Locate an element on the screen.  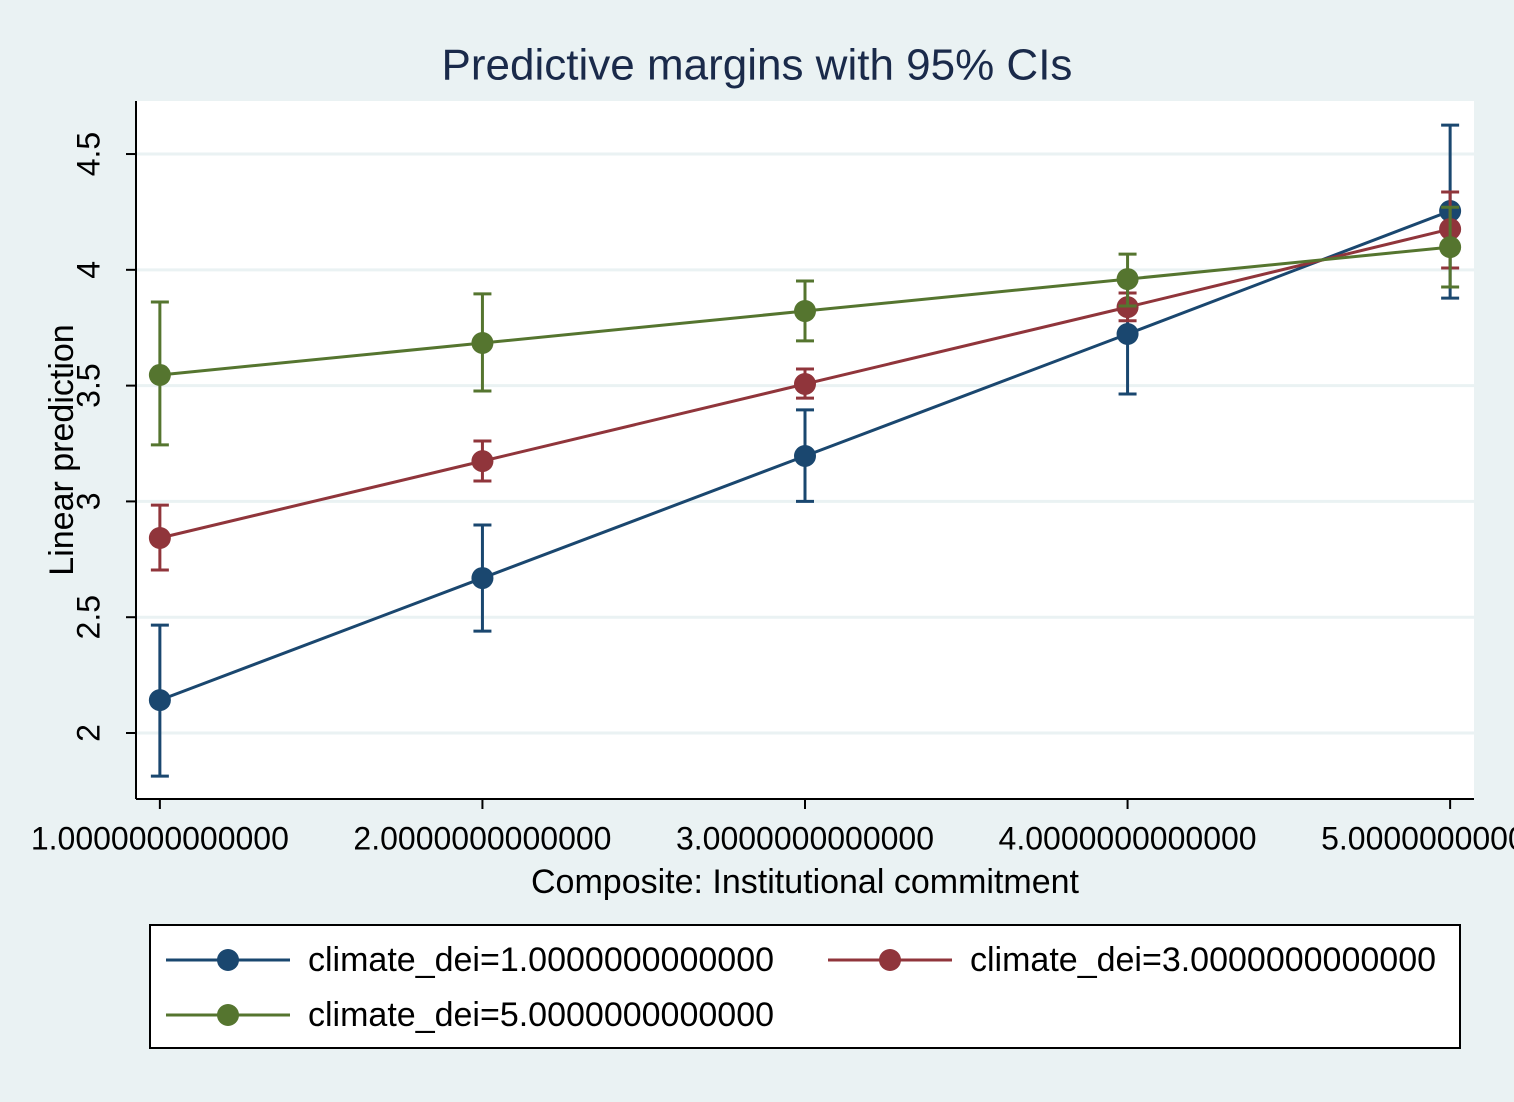
legend-label: climate_dei=5.0000000000000 is located at coordinates (541, 1015).